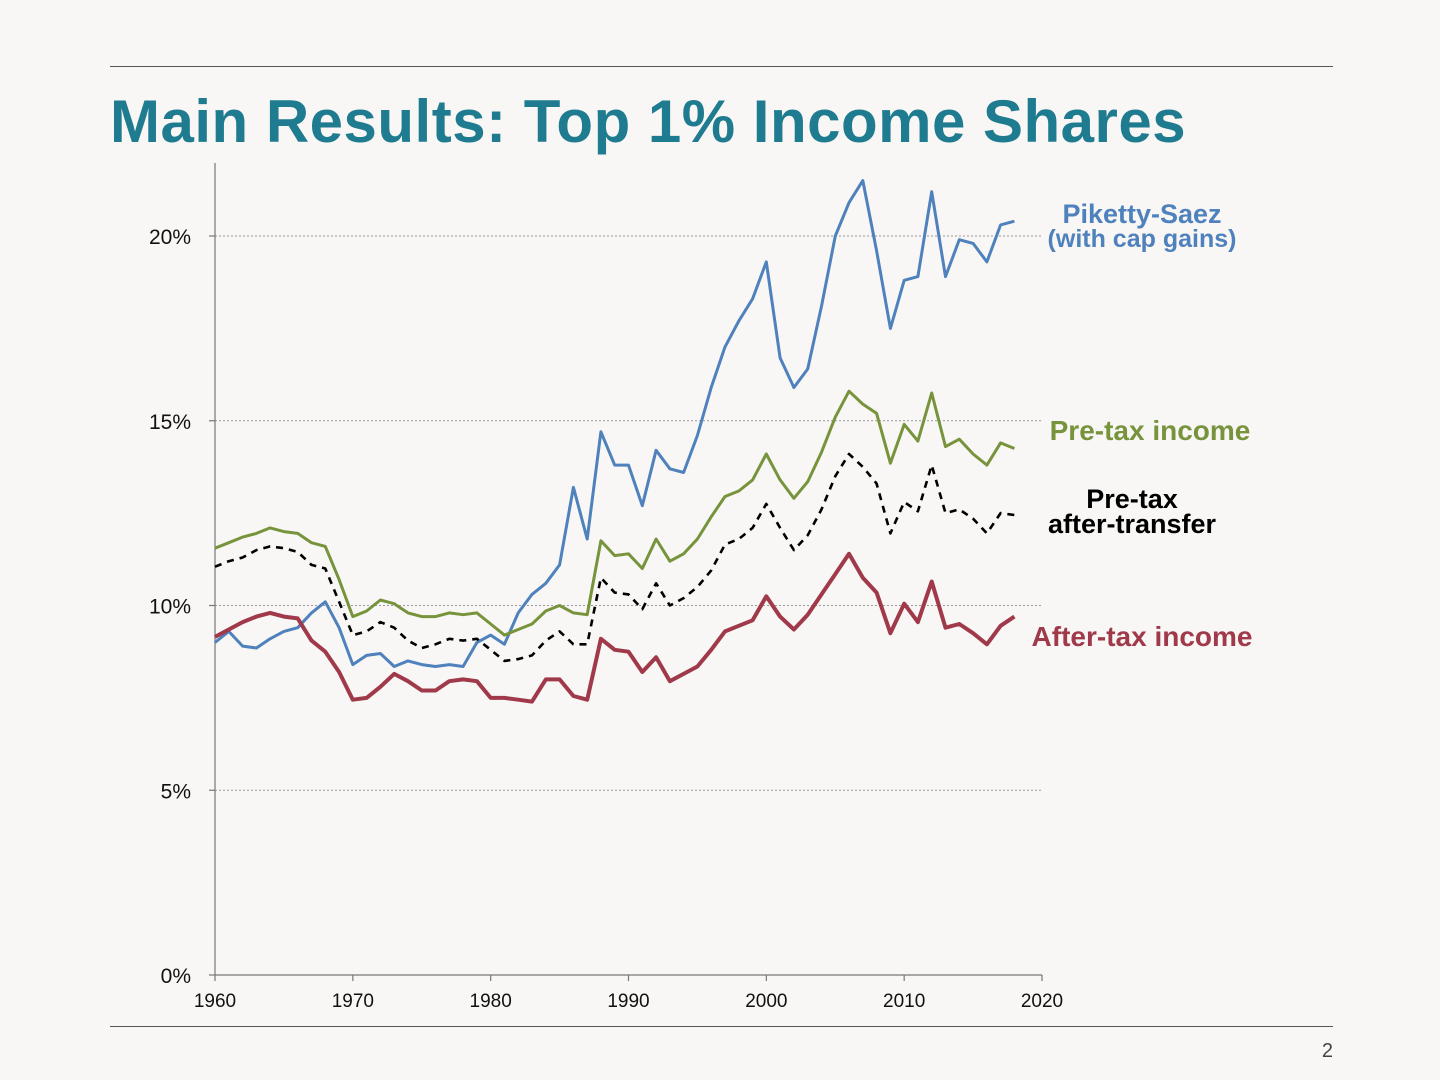 This screenshot has height=1080, width=1440. I want to click on slide-title: Main Results: Top 1% Income Shares, so click(648, 121).